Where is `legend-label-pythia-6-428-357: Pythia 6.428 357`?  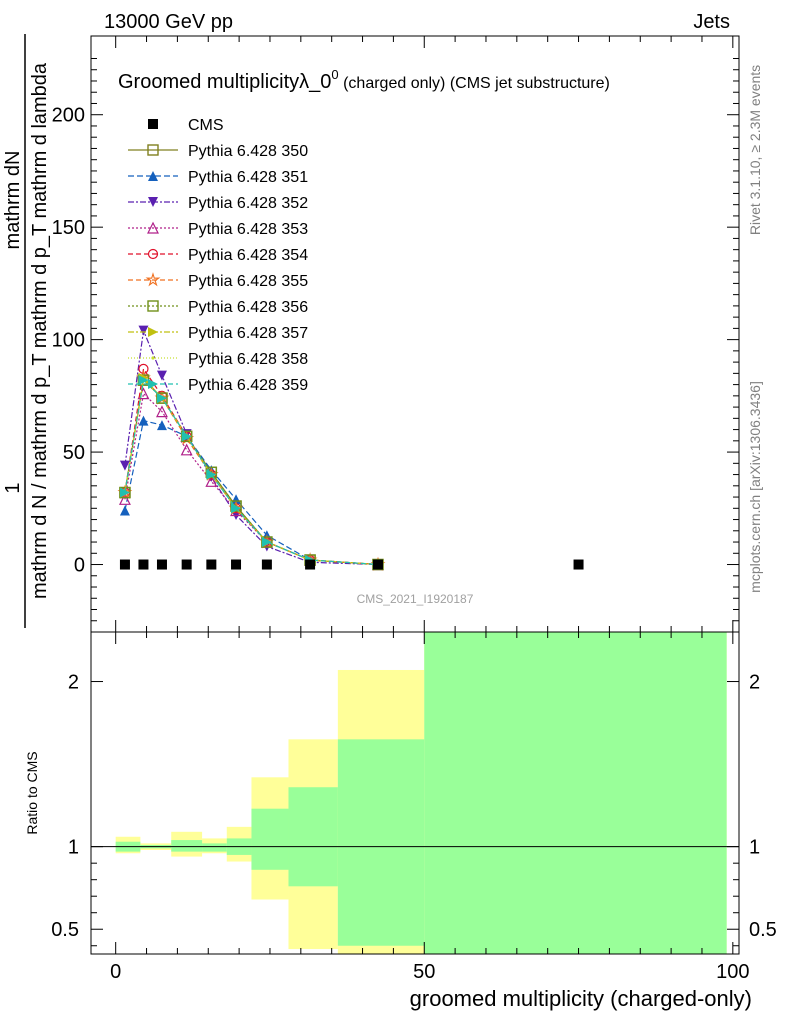 legend-label-pythia-6-428-357: Pythia 6.428 357 is located at coordinates (248, 333).